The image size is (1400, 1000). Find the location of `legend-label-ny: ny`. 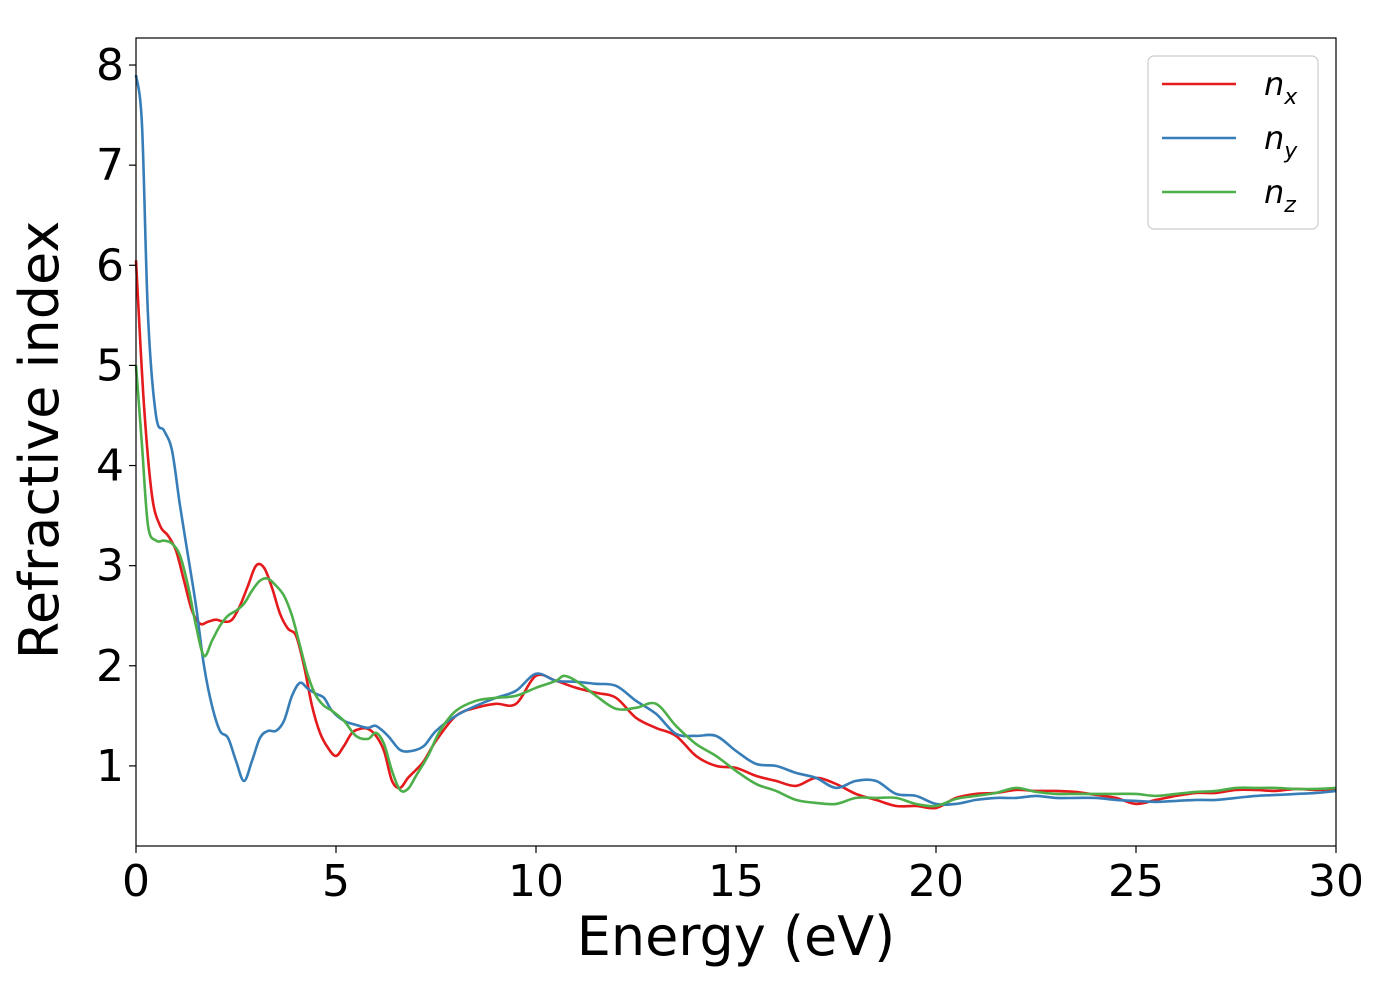

legend-label-ny: ny is located at coordinates (1281, 141).